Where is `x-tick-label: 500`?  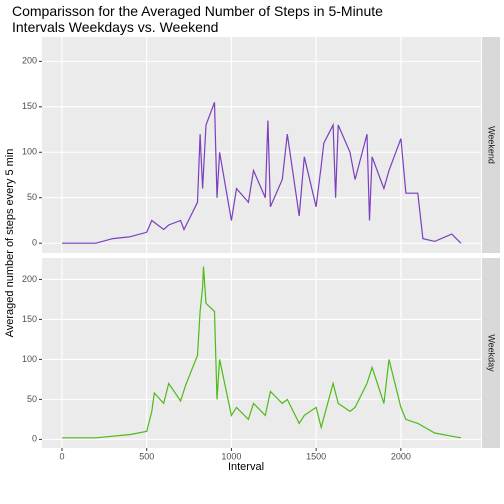 x-tick-label: 500 is located at coordinates (146, 456).